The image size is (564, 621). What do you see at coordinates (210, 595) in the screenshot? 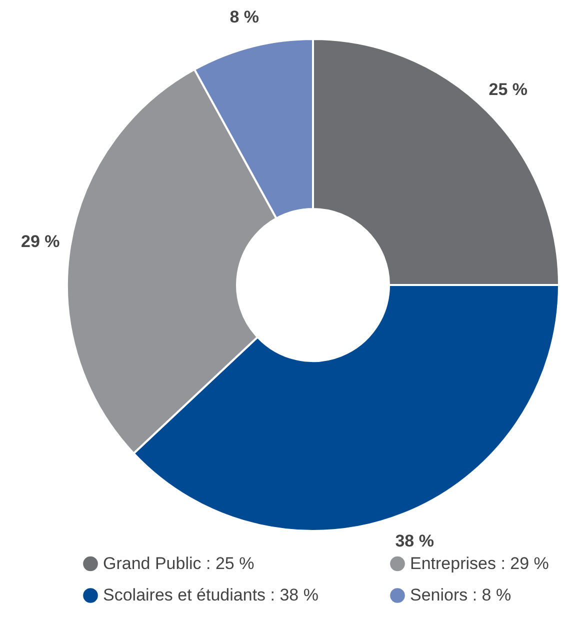
I see `legend-label: Scolaires et étudiants : 38 %` at bounding box center [210, 595].